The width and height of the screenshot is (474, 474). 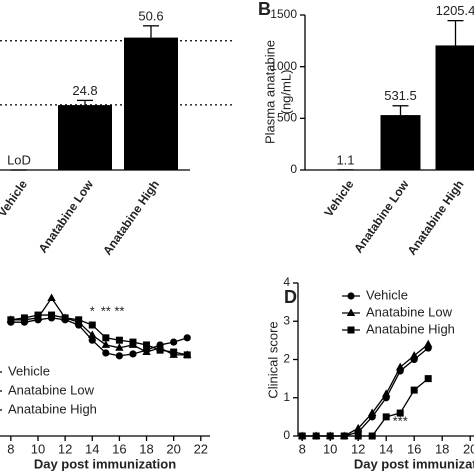 What do you see at coordinates (286, 320) in the screenshot?
I see `y-tick-label: 3` at bounding box center [286, 320].